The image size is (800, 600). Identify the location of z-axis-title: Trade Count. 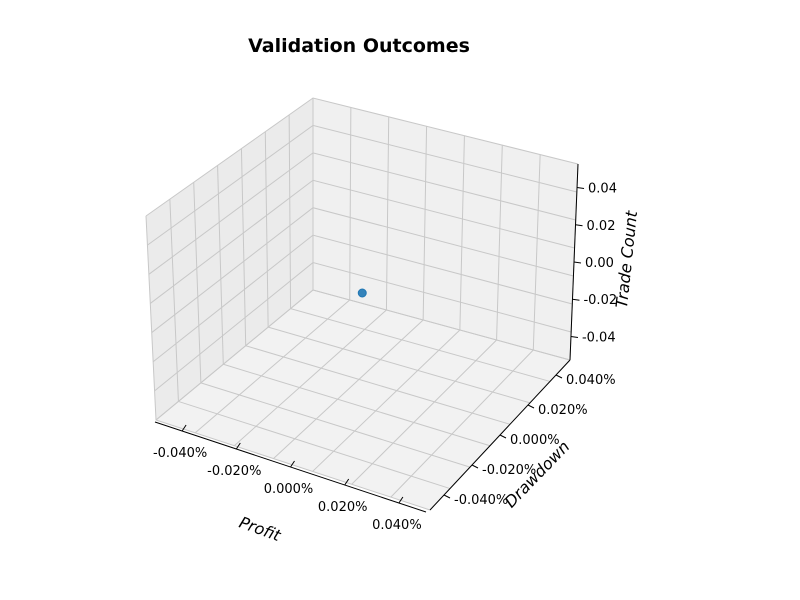
(626, 259).